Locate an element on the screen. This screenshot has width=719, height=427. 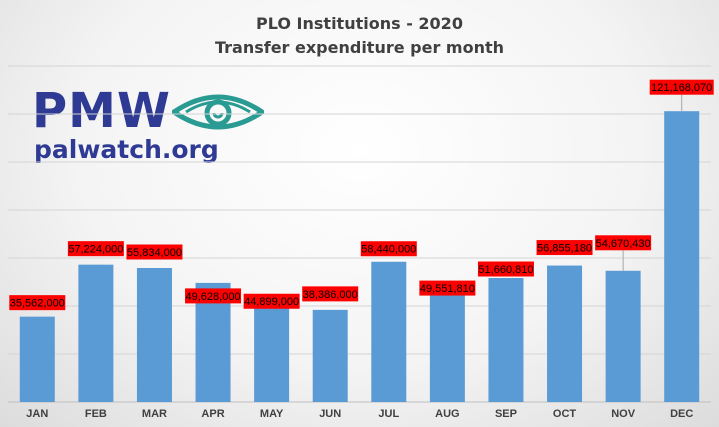
data-label: 49,628,000 is located at coordinates (213, 297).